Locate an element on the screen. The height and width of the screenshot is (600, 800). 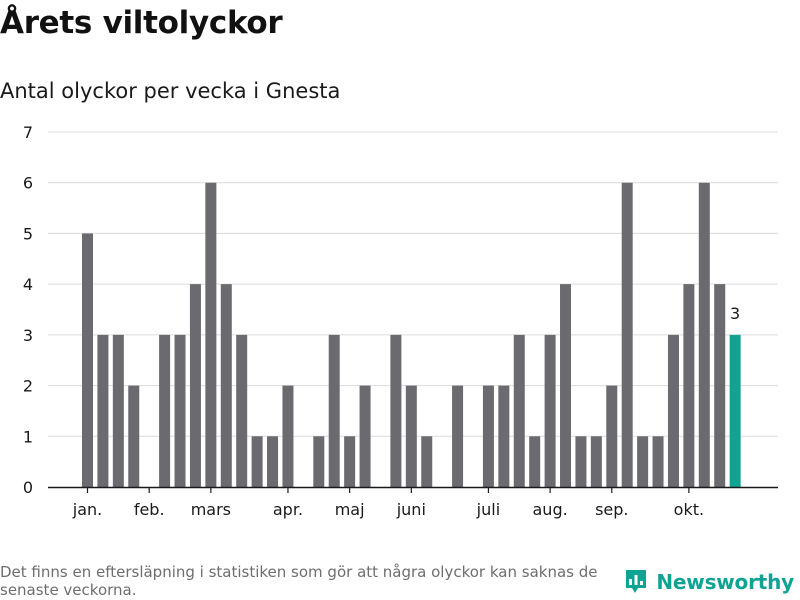
y-tick-label: 6 is located at coordinates (28, 183).